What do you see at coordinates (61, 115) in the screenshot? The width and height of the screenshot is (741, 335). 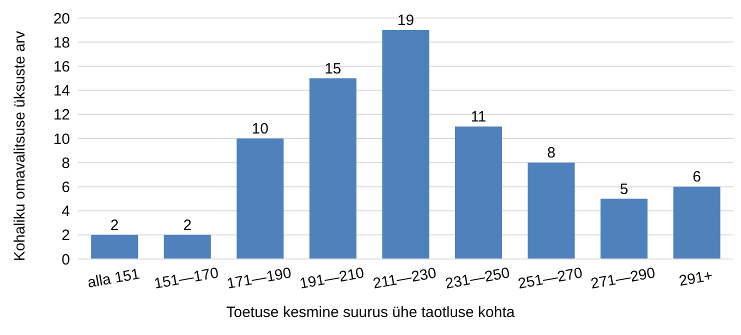 I see `y-tick-label: 12` at bounding box center [61, 115].